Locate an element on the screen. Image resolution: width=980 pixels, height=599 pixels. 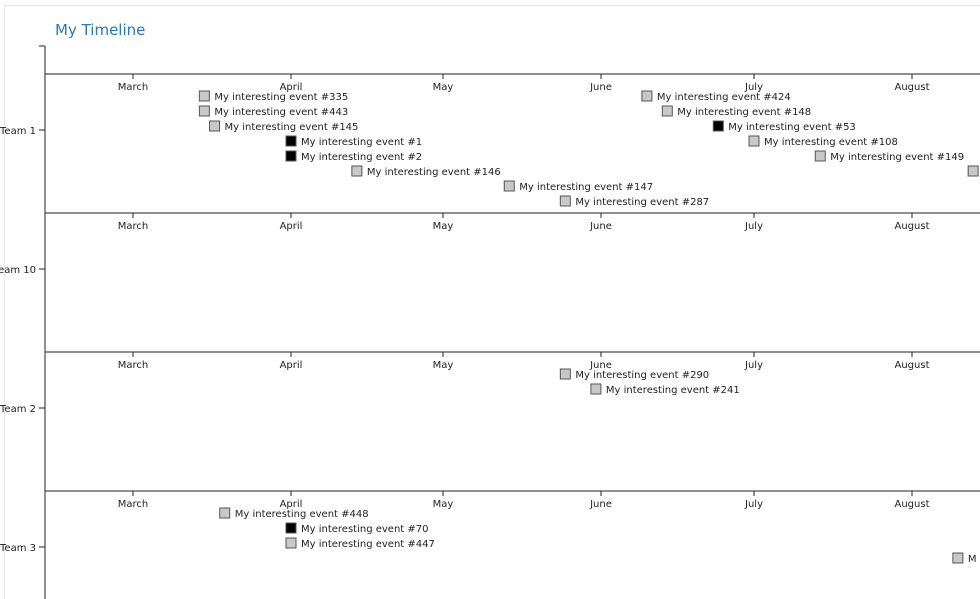
event-label: My interesting event #146 is located at coordinates (434, 172).